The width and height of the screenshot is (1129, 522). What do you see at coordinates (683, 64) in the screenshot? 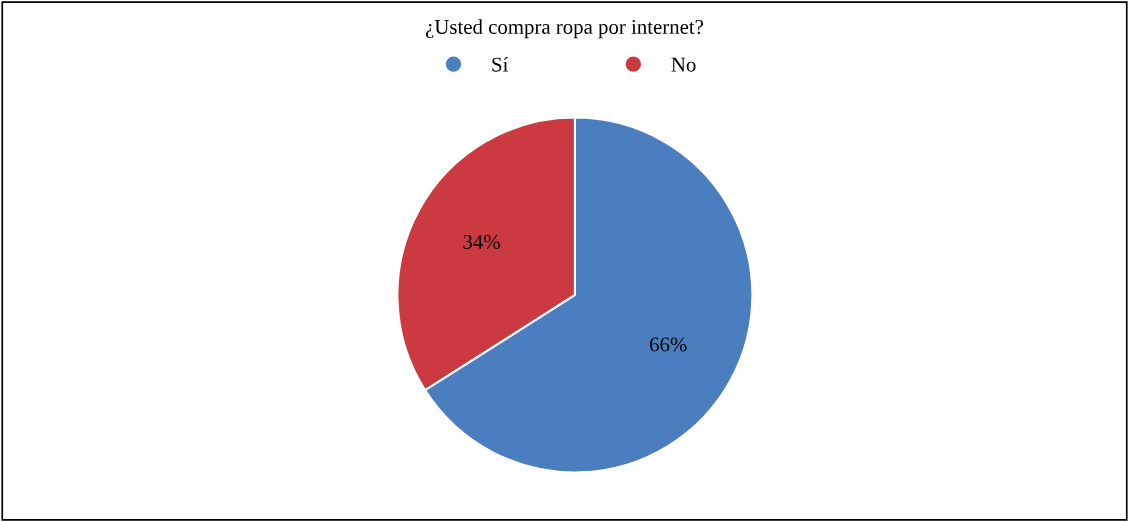
I see `legend-label: No` at bounding box center [683, 64].